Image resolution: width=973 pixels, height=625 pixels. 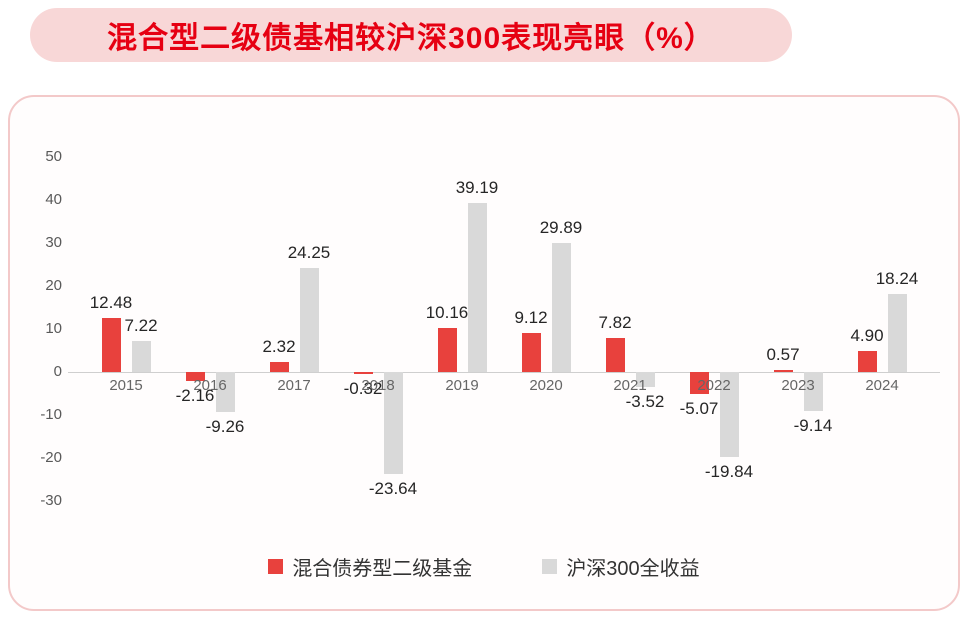 I want to click on y-axis-tick: -10, so click(x=51, y=414).